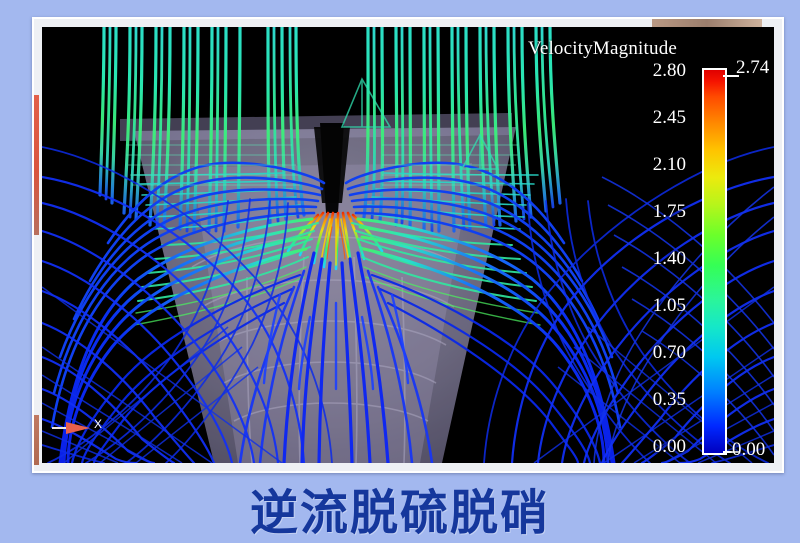 The image size is (800, 543). Describe the element at coordinates (336, 357) in the screenshot. I see `central-plume-streamlines` at that location.